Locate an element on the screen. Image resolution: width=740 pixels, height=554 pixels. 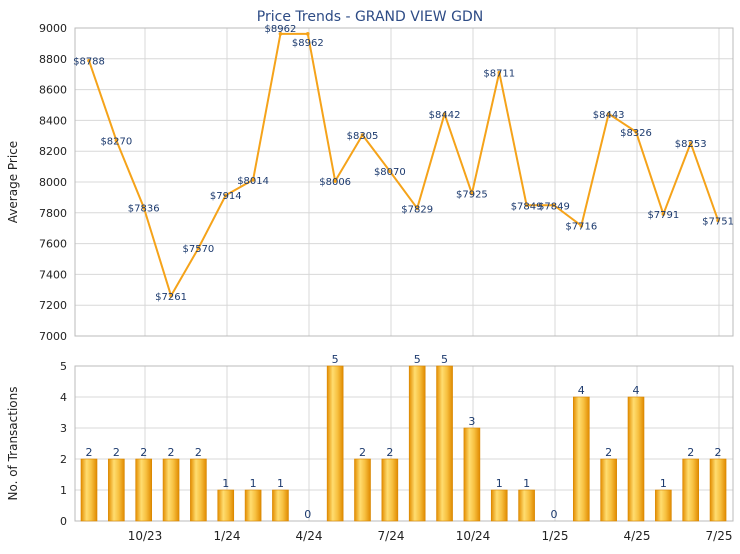
x-tick-label: 1/24 is located at coordinates (227, 536).